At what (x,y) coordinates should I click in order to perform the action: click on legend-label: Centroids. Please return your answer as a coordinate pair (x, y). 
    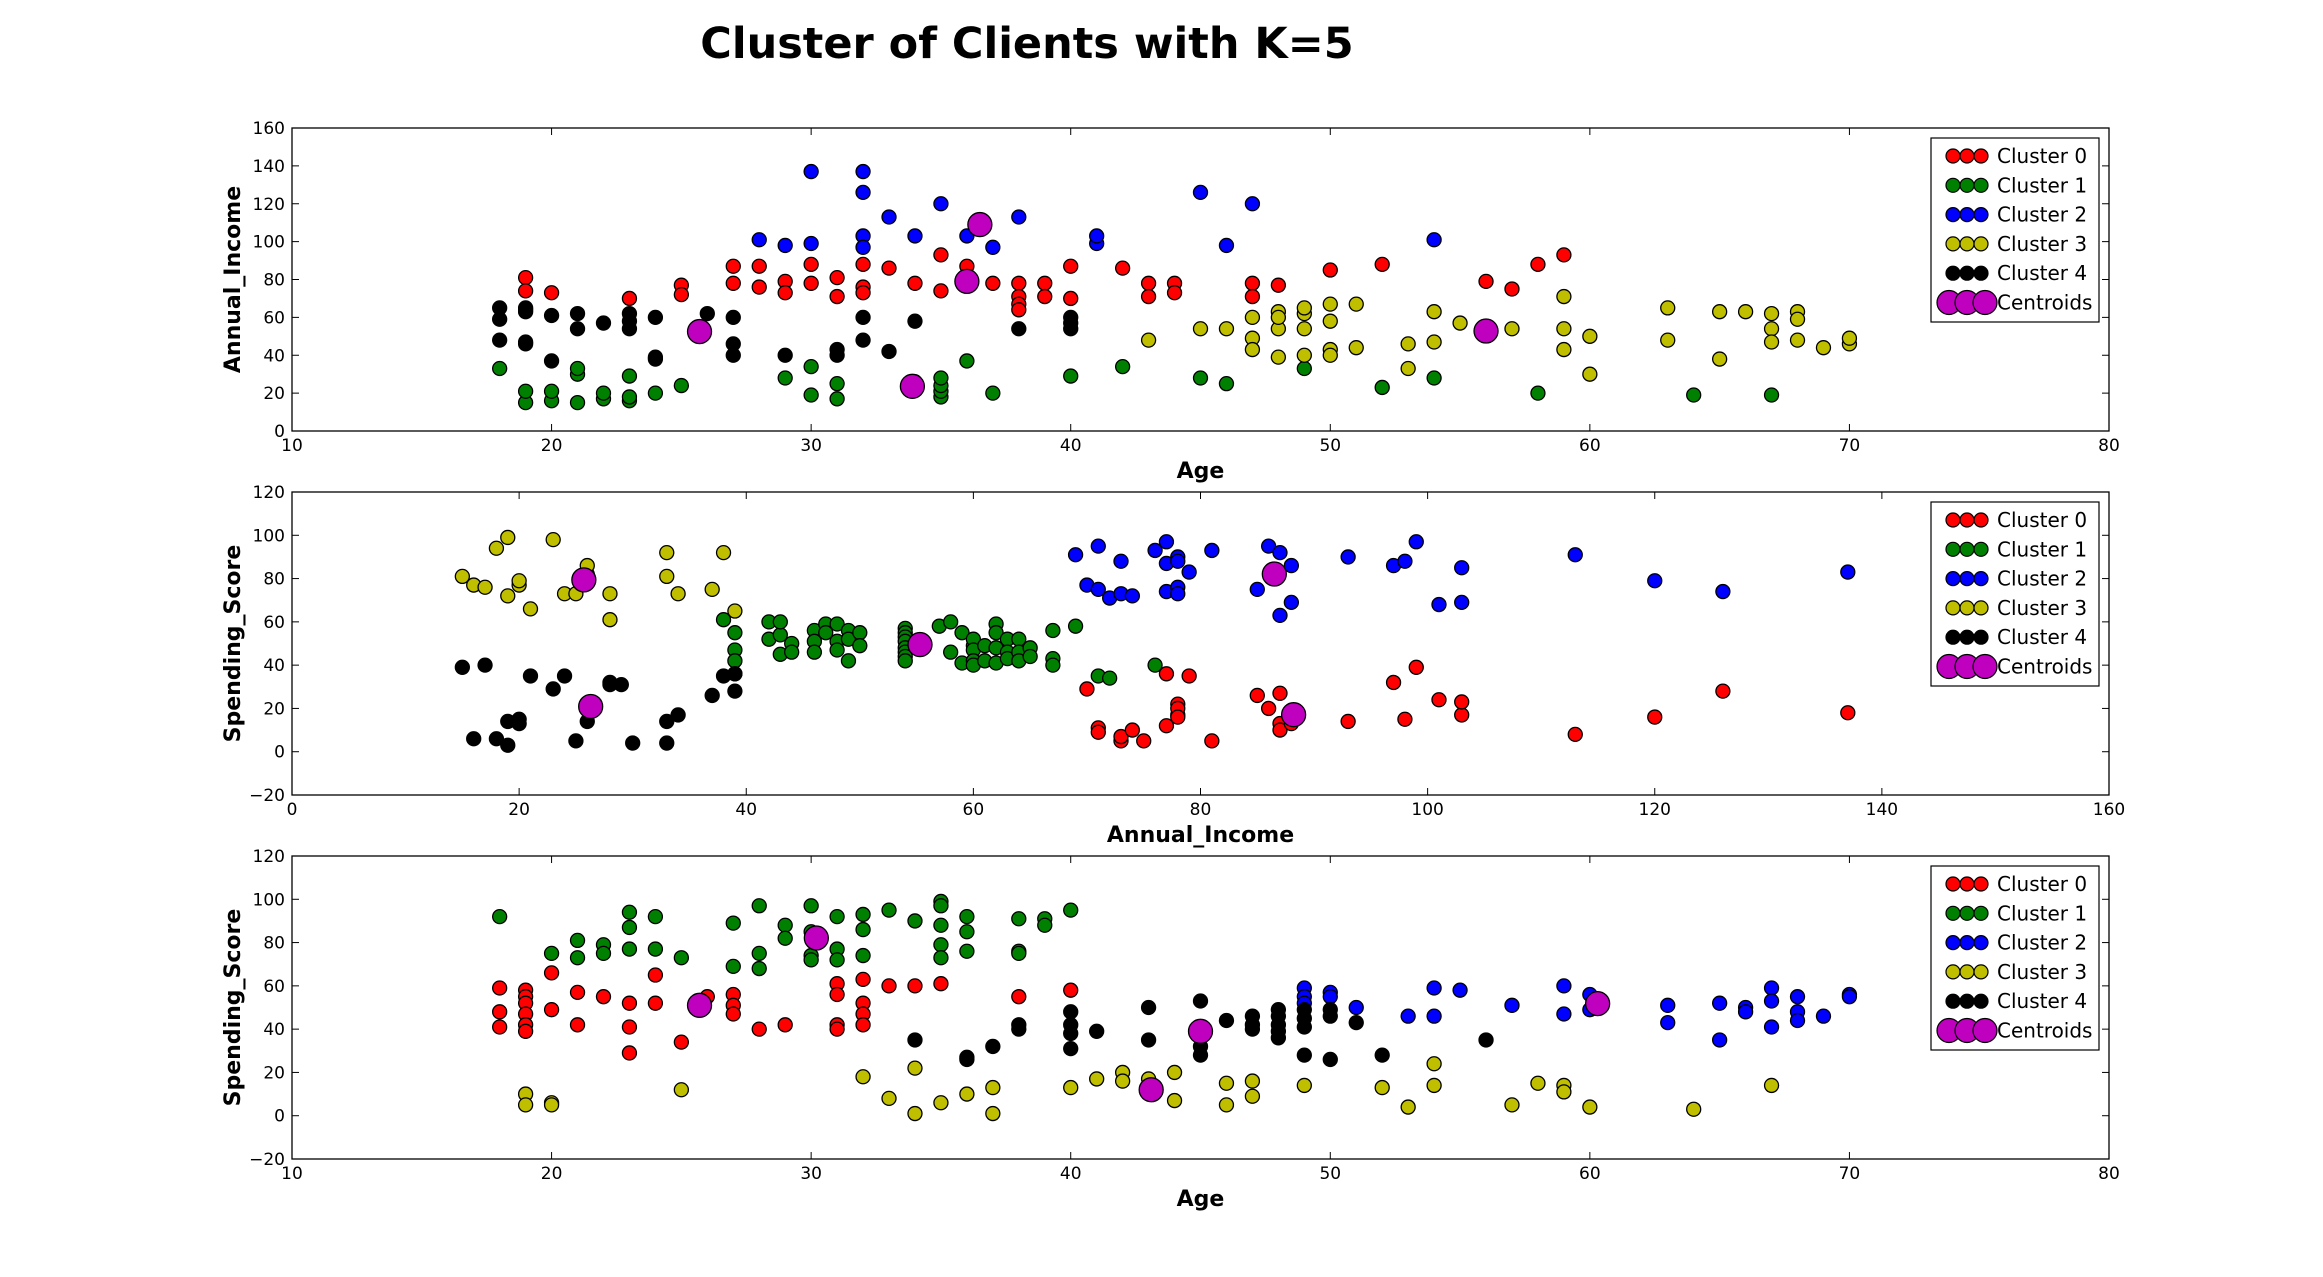
    Looking at the image, I should click on (2044, 303).